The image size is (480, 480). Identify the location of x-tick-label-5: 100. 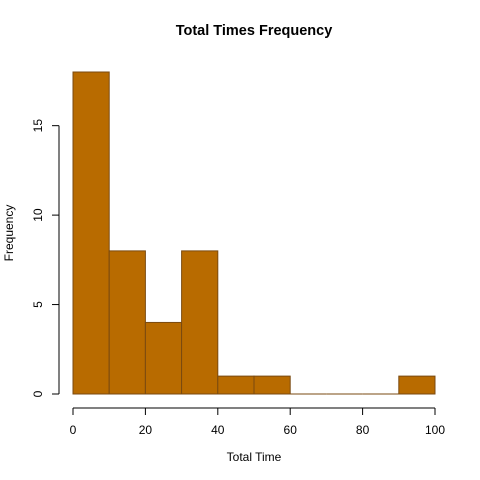
(435, 430).